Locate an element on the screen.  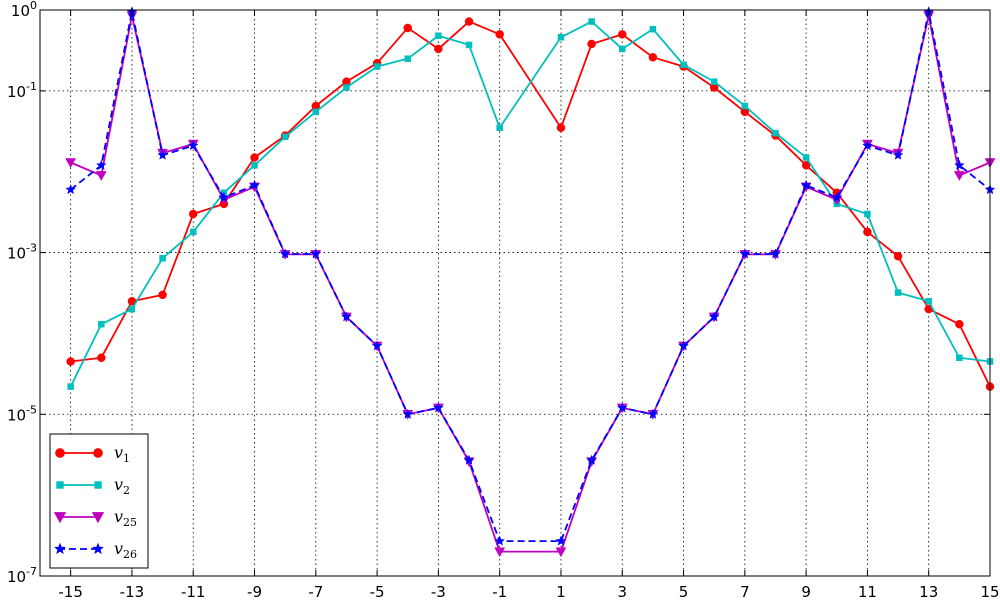
y-tick-label: 10⁻⁵ is located at coordinates (22, 413).